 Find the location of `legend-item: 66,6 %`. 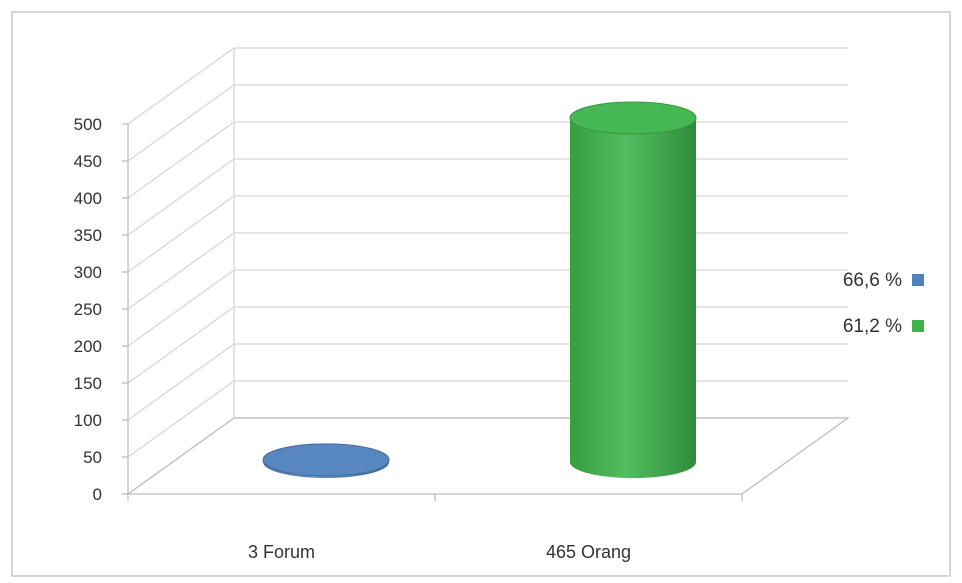

legend-item: 66,6 % is located at coordinates (883, 280).